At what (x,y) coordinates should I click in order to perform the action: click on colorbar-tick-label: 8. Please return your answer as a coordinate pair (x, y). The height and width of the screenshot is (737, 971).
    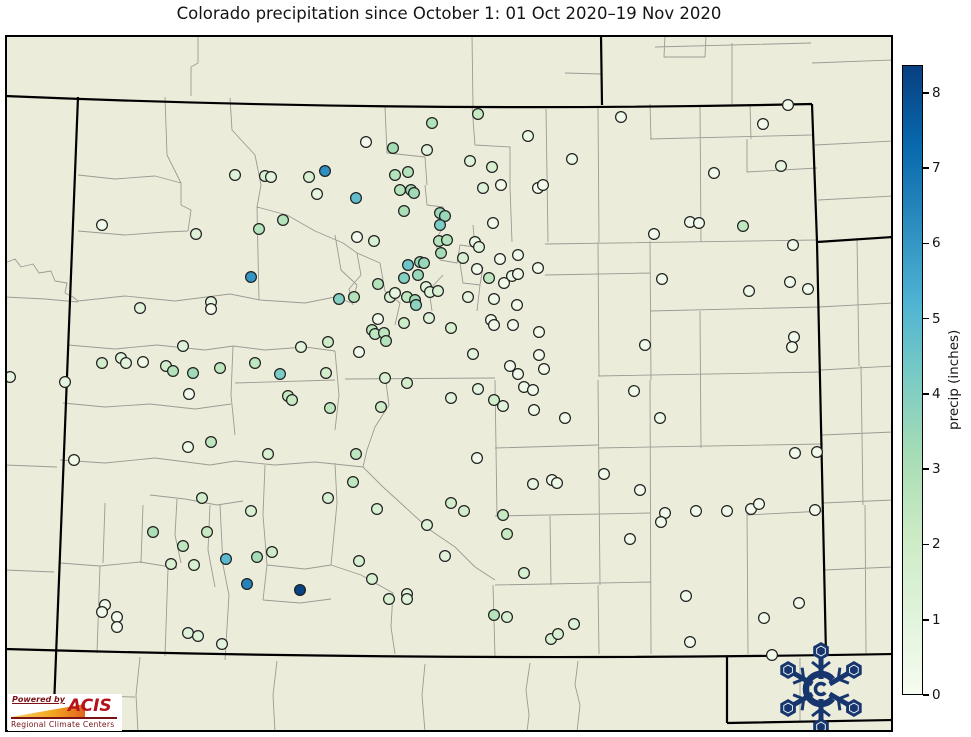
    Looking at the image, I should click on (936, 92).